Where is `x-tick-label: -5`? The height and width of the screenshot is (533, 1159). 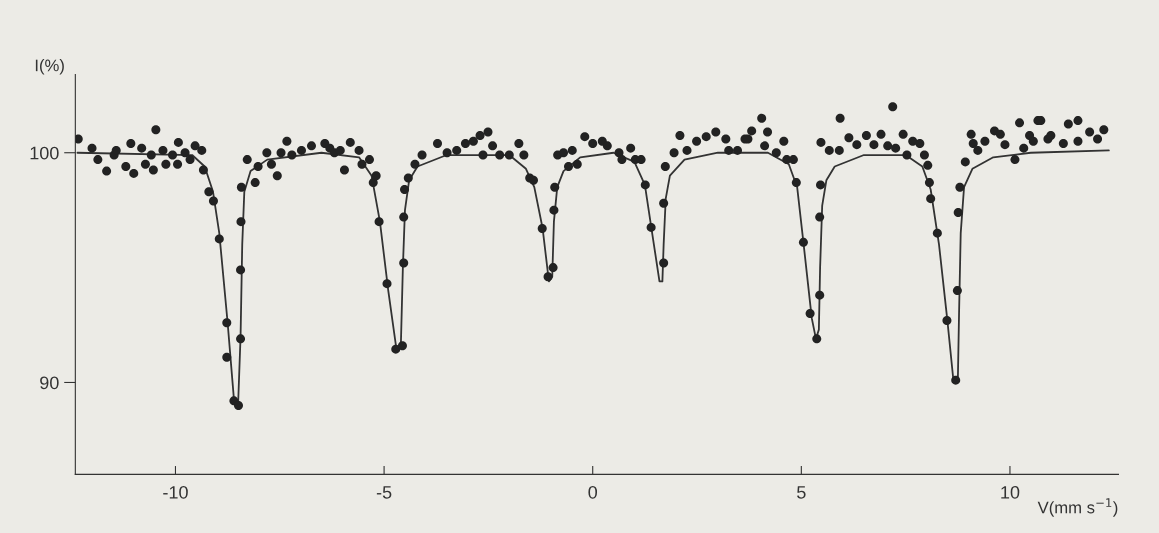 x-tick-label: -5 is located at coordinates (384, 492).